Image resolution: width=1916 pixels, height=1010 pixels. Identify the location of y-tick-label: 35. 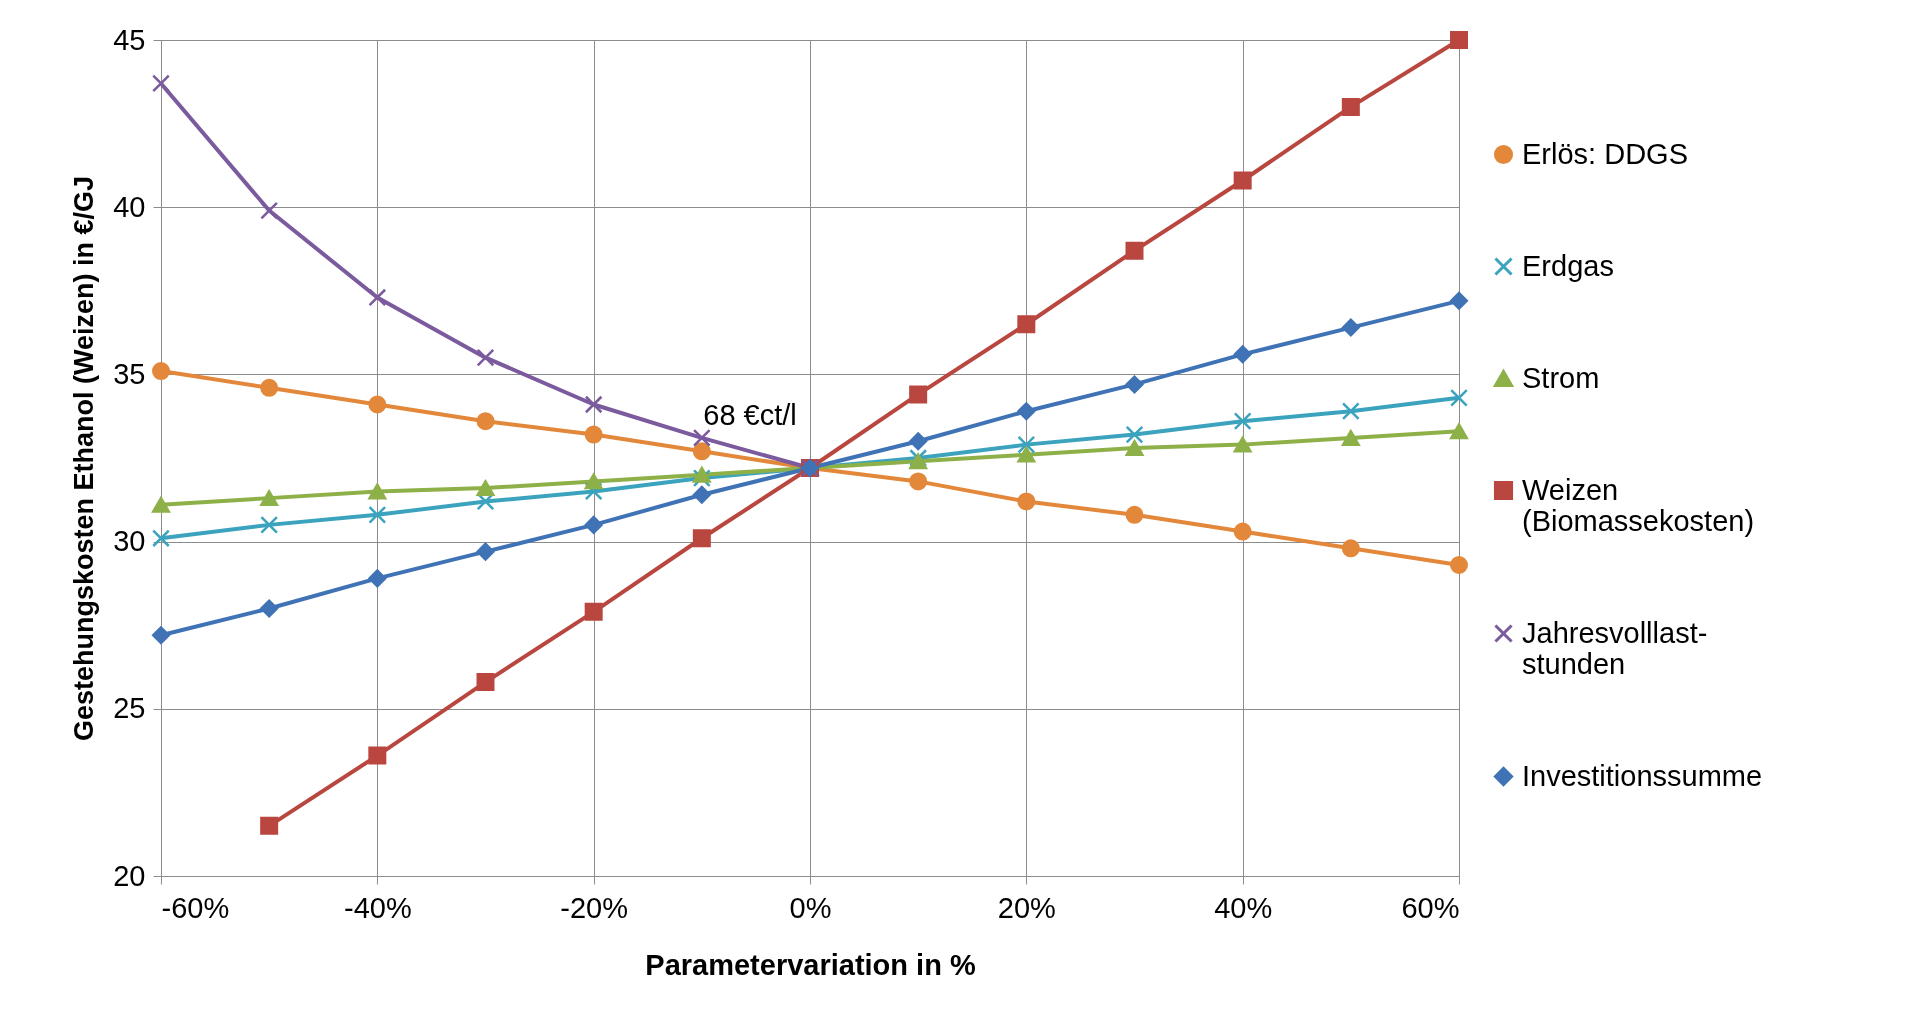
(129, 373).